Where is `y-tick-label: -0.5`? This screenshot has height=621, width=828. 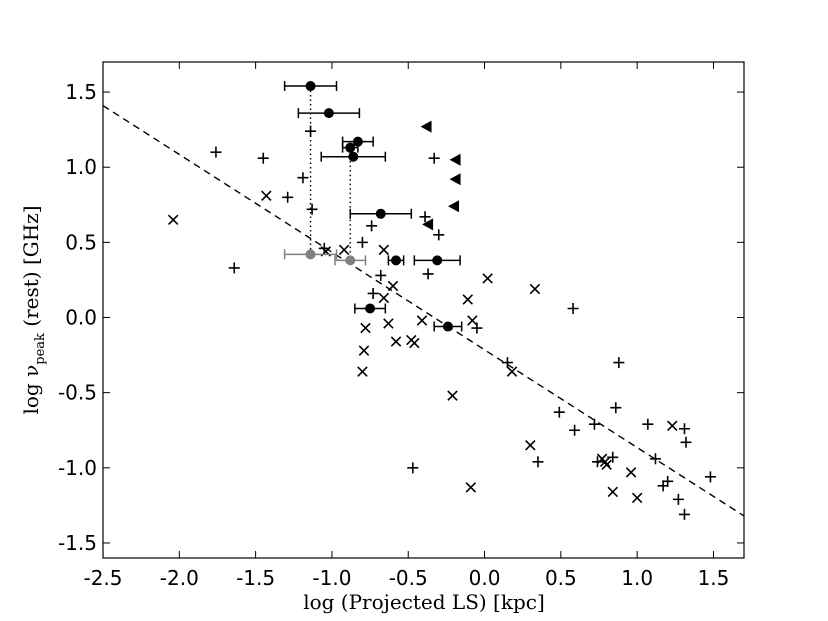
y-tick-label: -0.5 is located at coordinates (77, 393).